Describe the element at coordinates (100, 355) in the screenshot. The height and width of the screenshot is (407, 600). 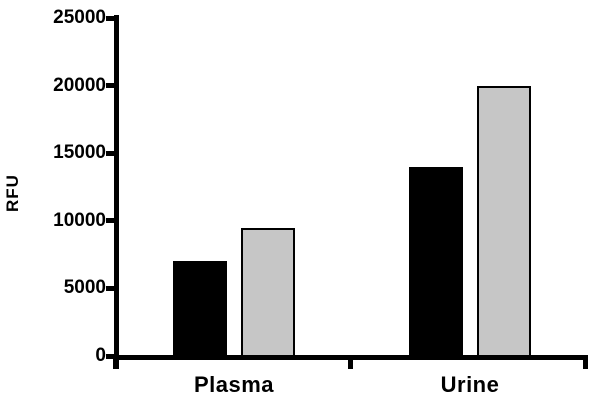
I see `y-tick-label: 0` at that location.